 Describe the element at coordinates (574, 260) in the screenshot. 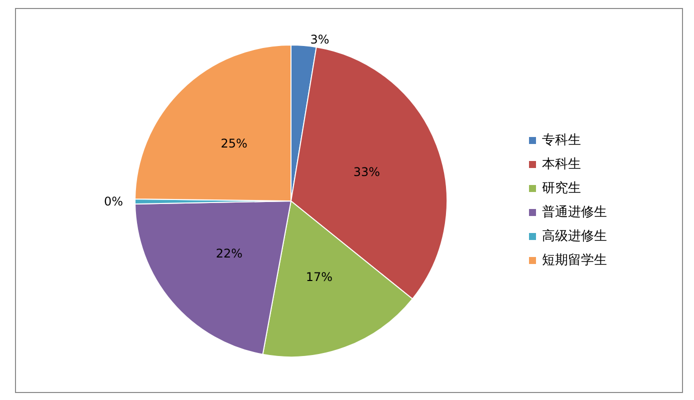

I see `legend-label: 短期留学生` at that location.